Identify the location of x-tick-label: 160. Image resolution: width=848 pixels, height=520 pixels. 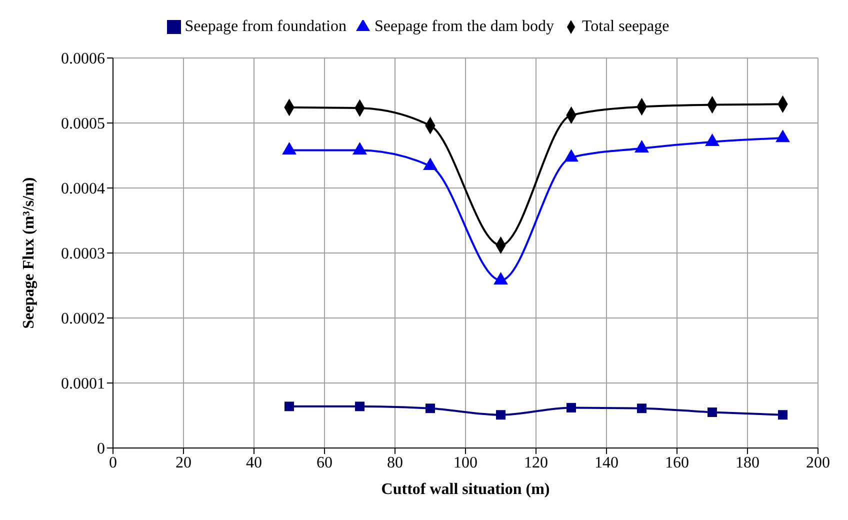
(677, 463).